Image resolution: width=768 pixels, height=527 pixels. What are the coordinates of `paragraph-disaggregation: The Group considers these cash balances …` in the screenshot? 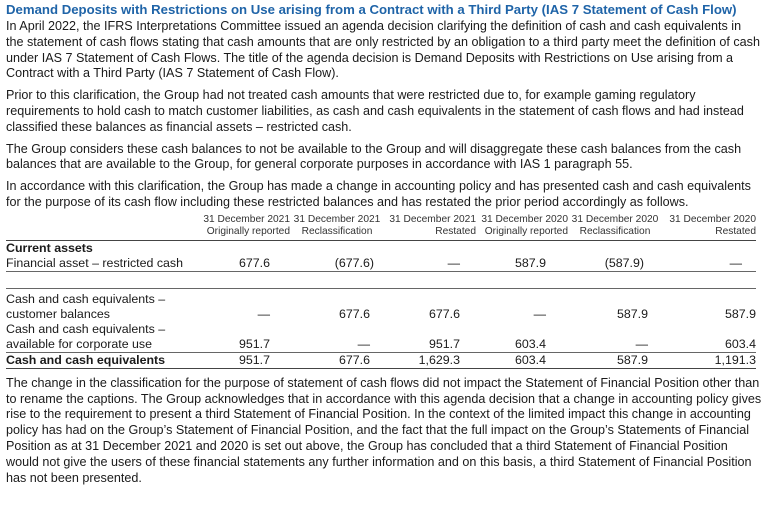 It's located at (374, 156).